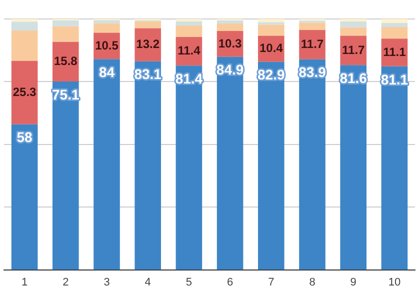 Image resolution: width=419 pixels, height=303 pixels. Describe the element at coordinates (24, 282) in the screenshot. I see `x-tick-label: 1` at that location.